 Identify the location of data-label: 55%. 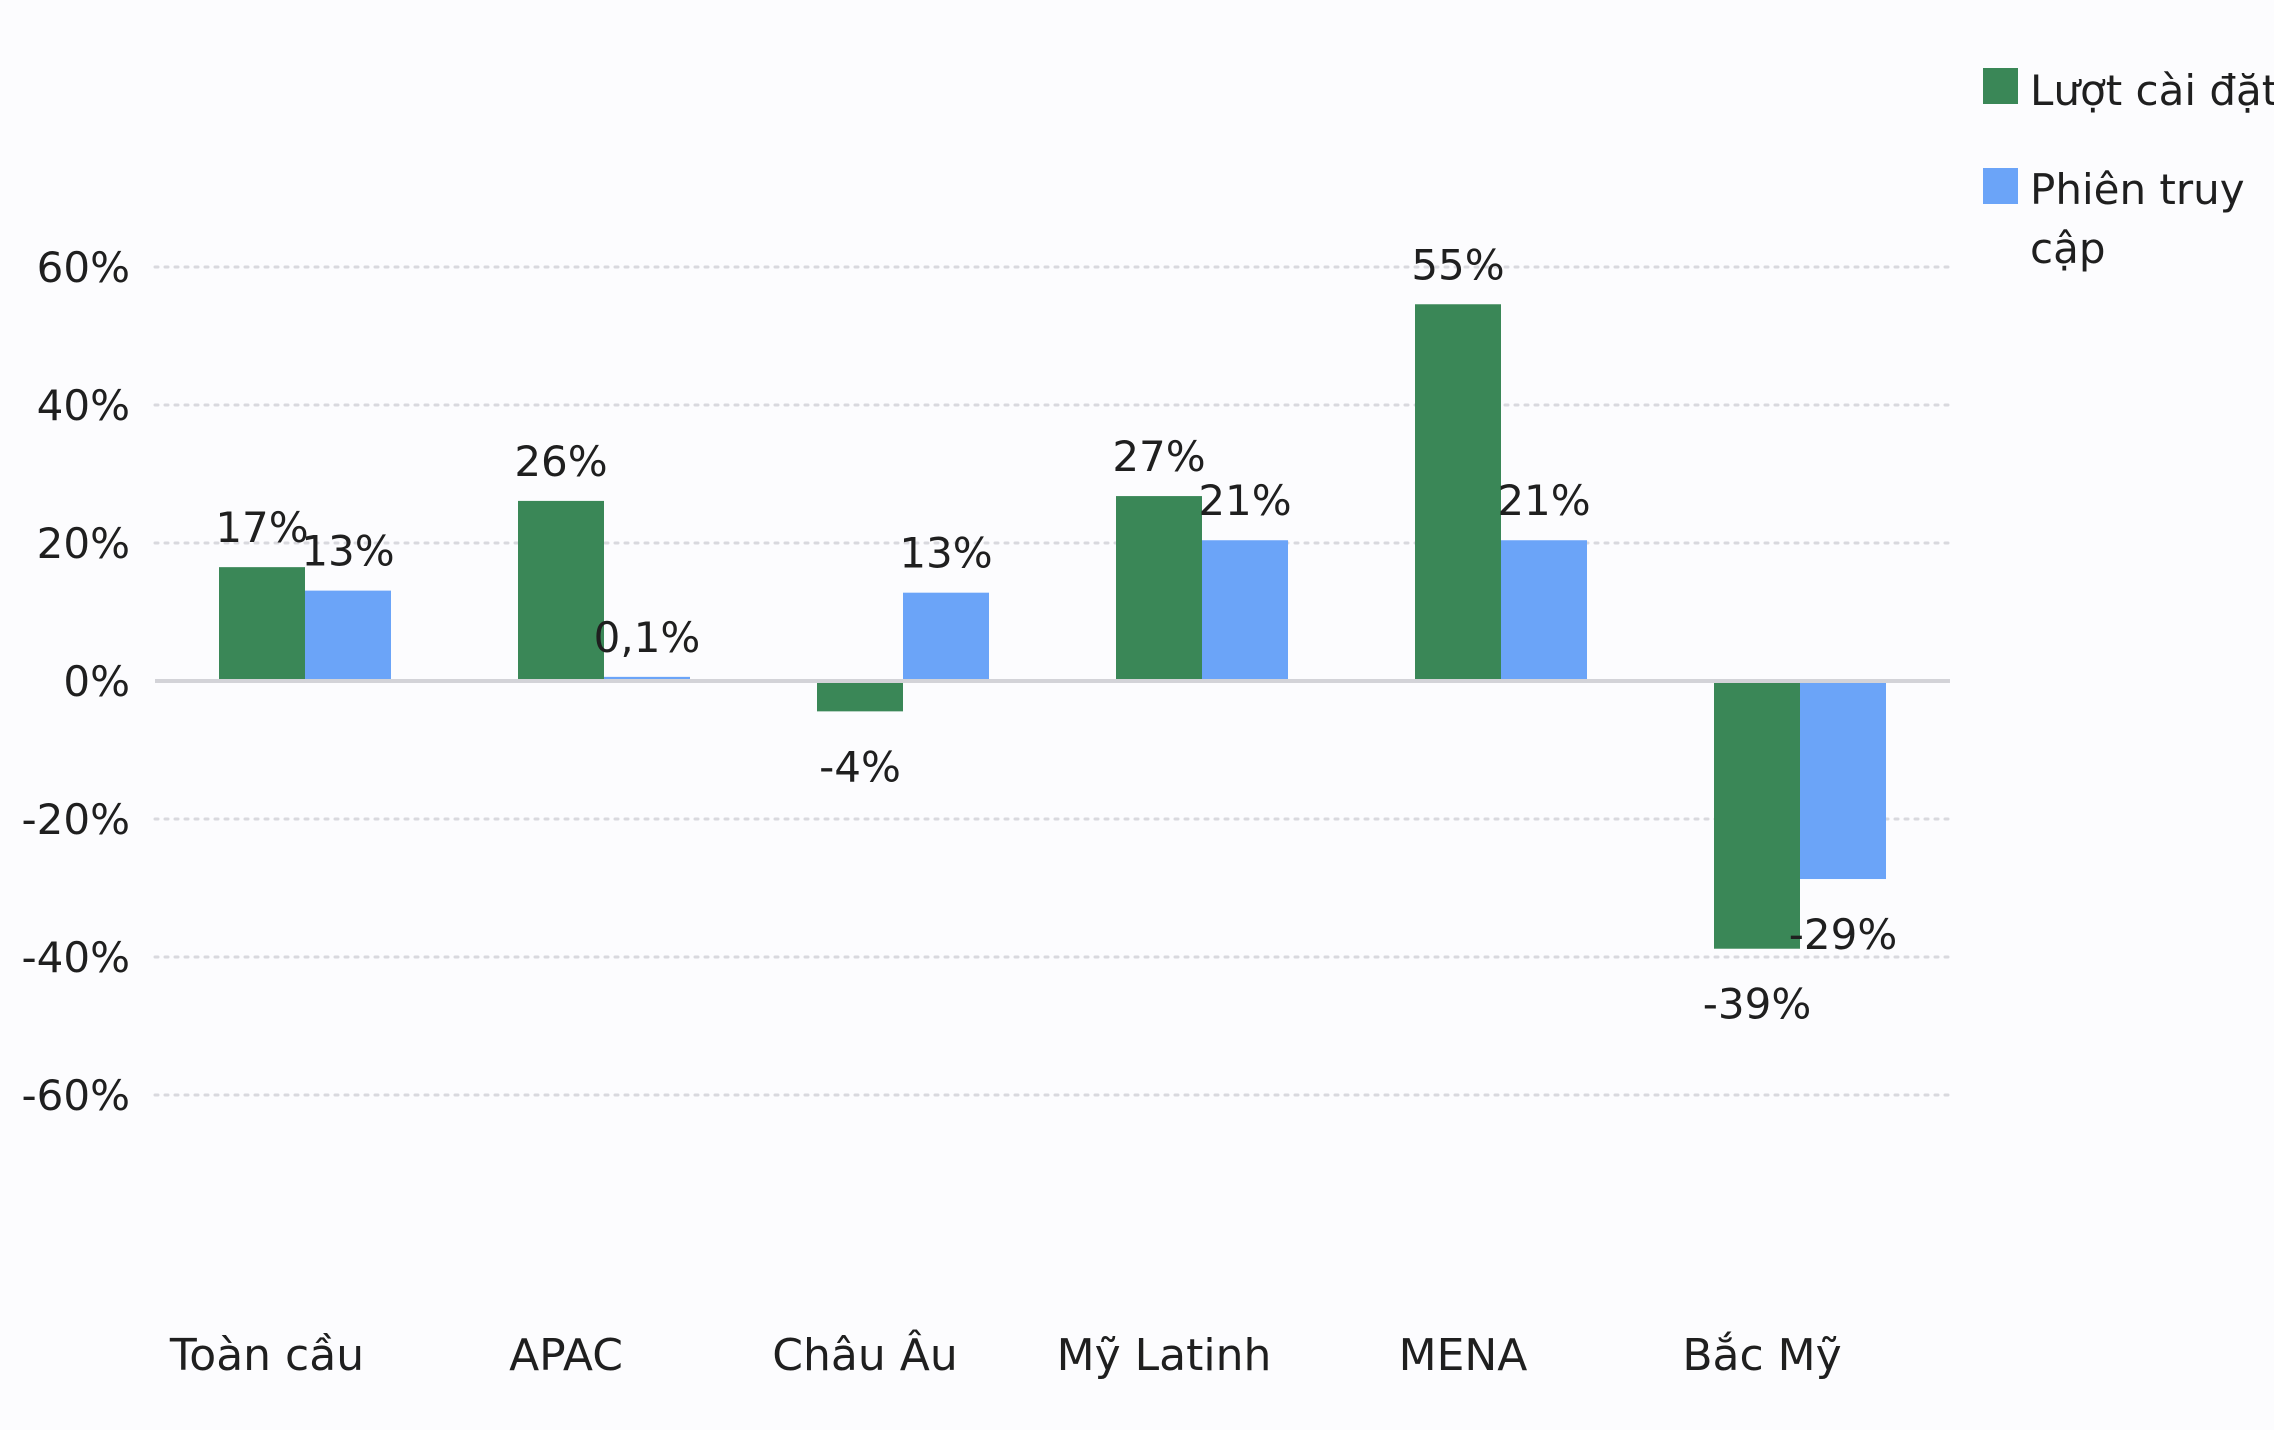
(1457, 264).